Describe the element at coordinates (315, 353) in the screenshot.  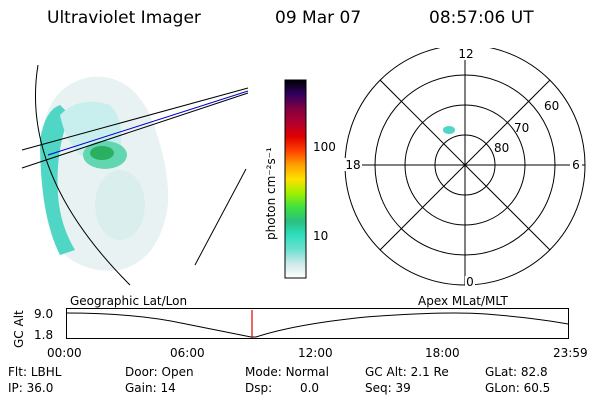
I see `xtick-1200: 12:00` at that location.